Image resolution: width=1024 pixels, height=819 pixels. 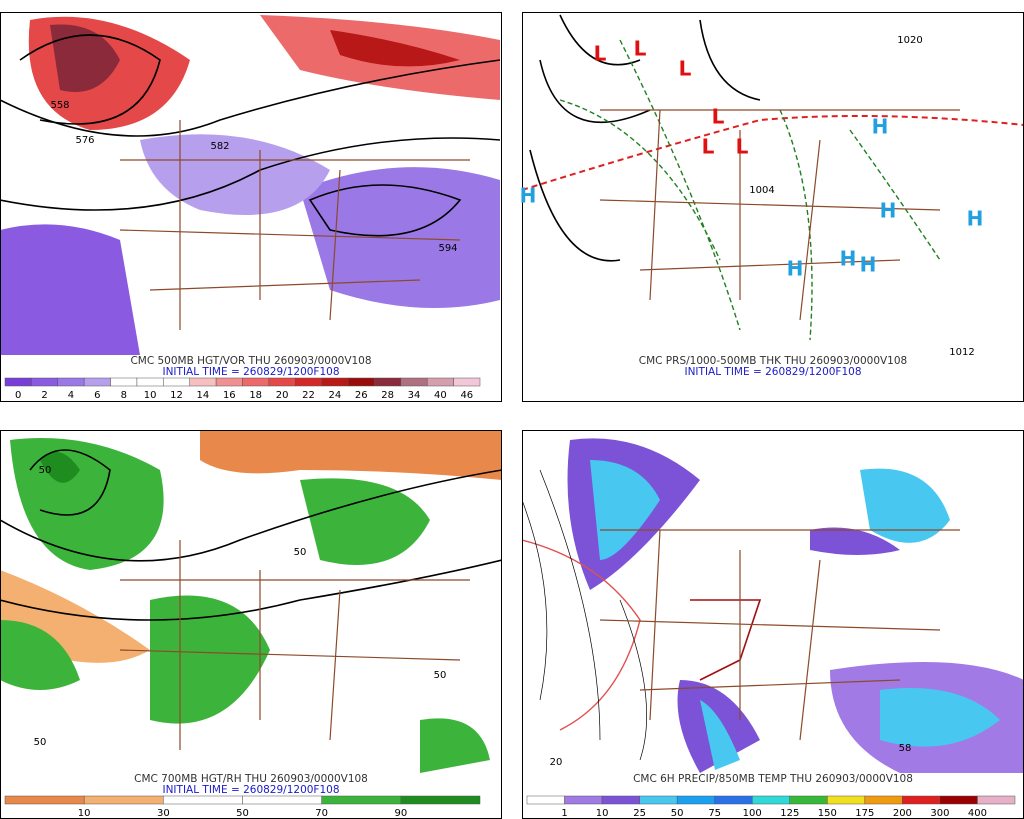 I want to click on contour-label: 594, so click(x=447, y=248).